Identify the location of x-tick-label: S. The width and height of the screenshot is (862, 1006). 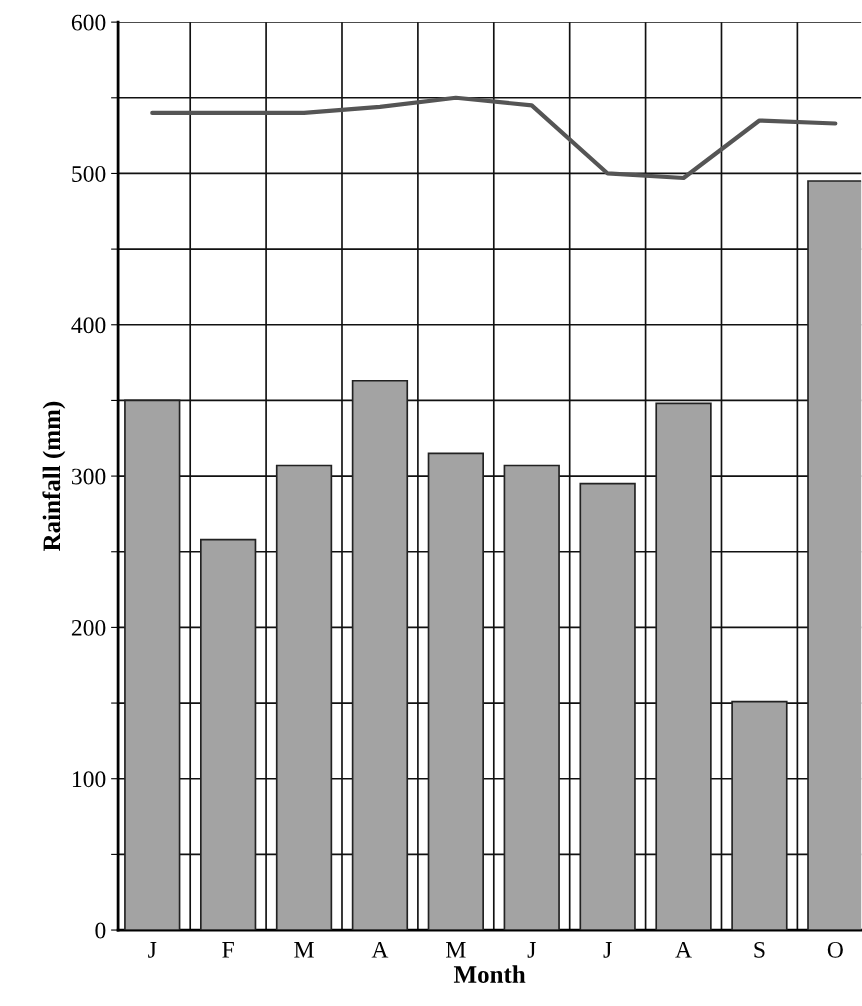
(759, 949).